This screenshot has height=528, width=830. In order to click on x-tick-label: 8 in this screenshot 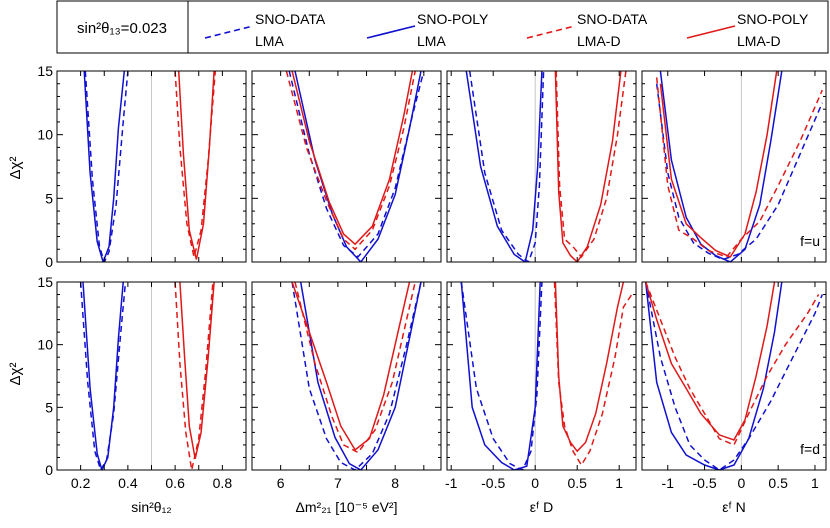, I will do `click(395, 483)`.